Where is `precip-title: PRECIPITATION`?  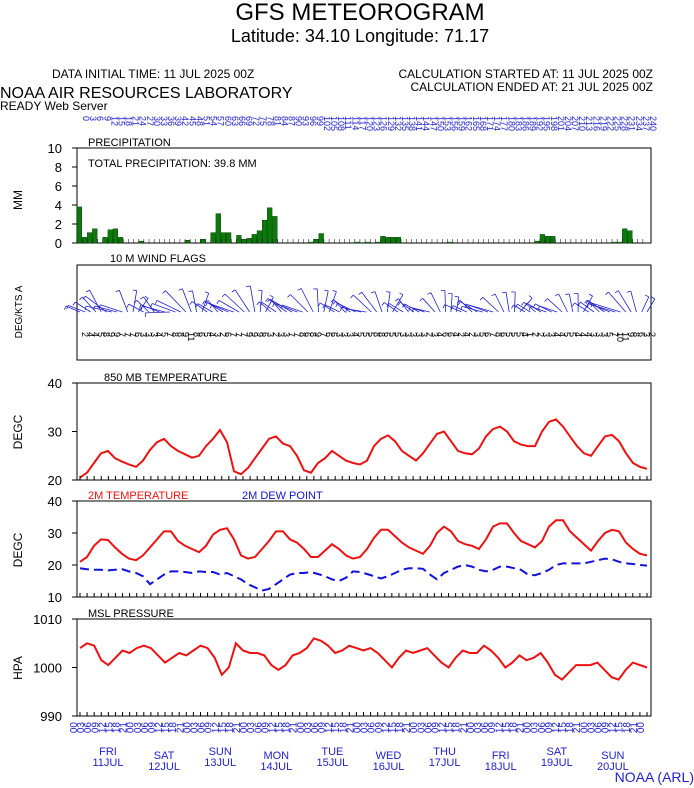 precip-title: PRECIPITATION is located at coordinates (129, 143).